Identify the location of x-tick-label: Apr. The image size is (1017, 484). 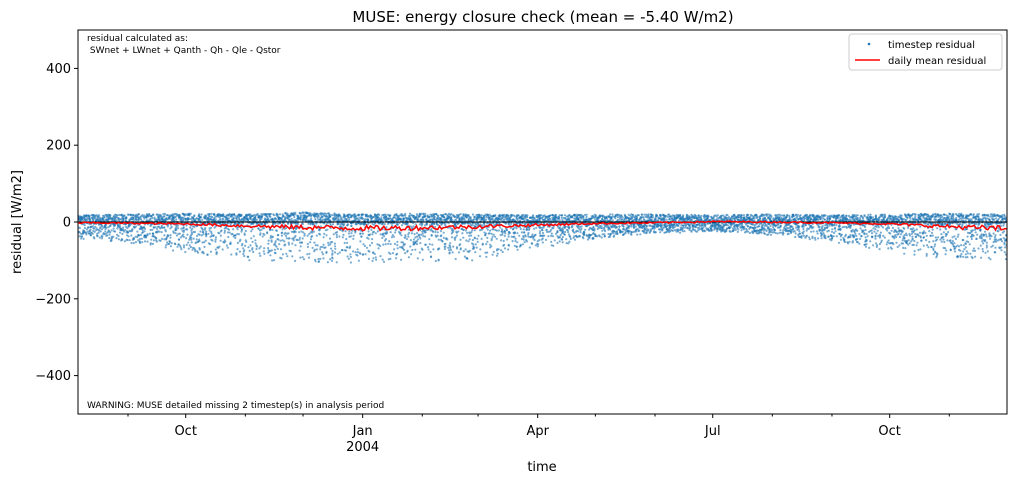
(537, 431).